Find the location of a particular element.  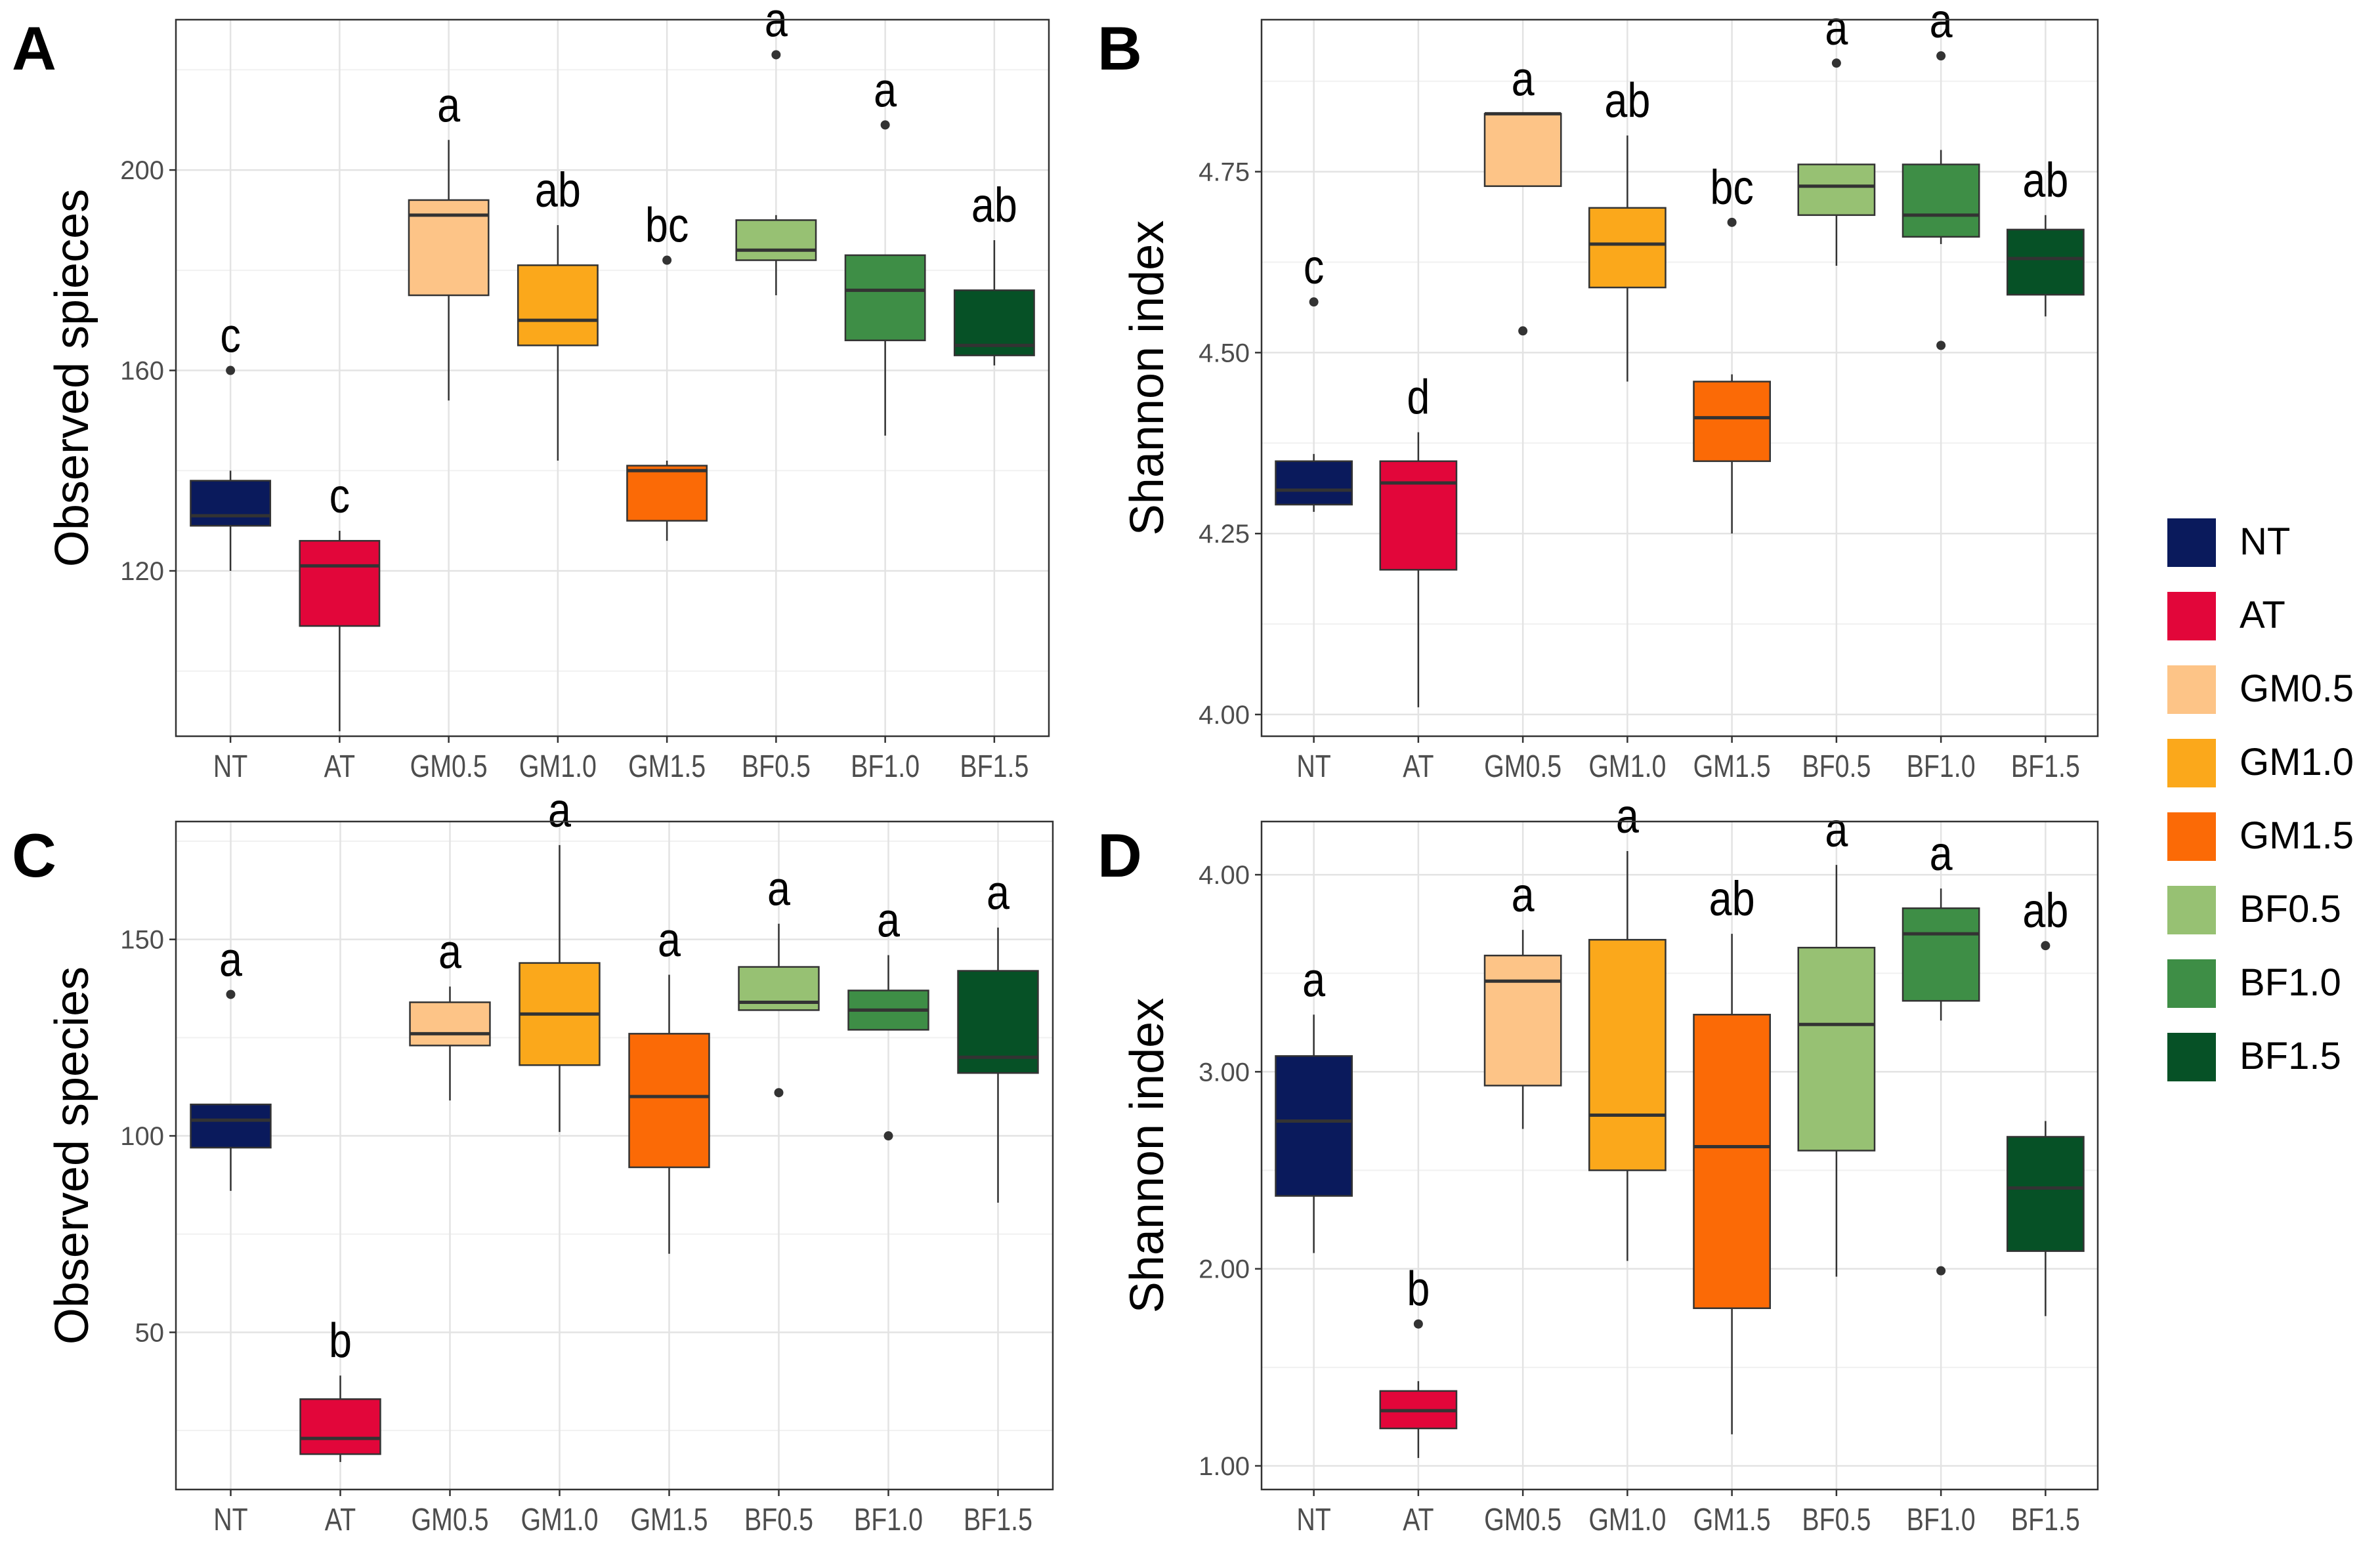

significance-letter: d is located at coordinates (1418, 397).